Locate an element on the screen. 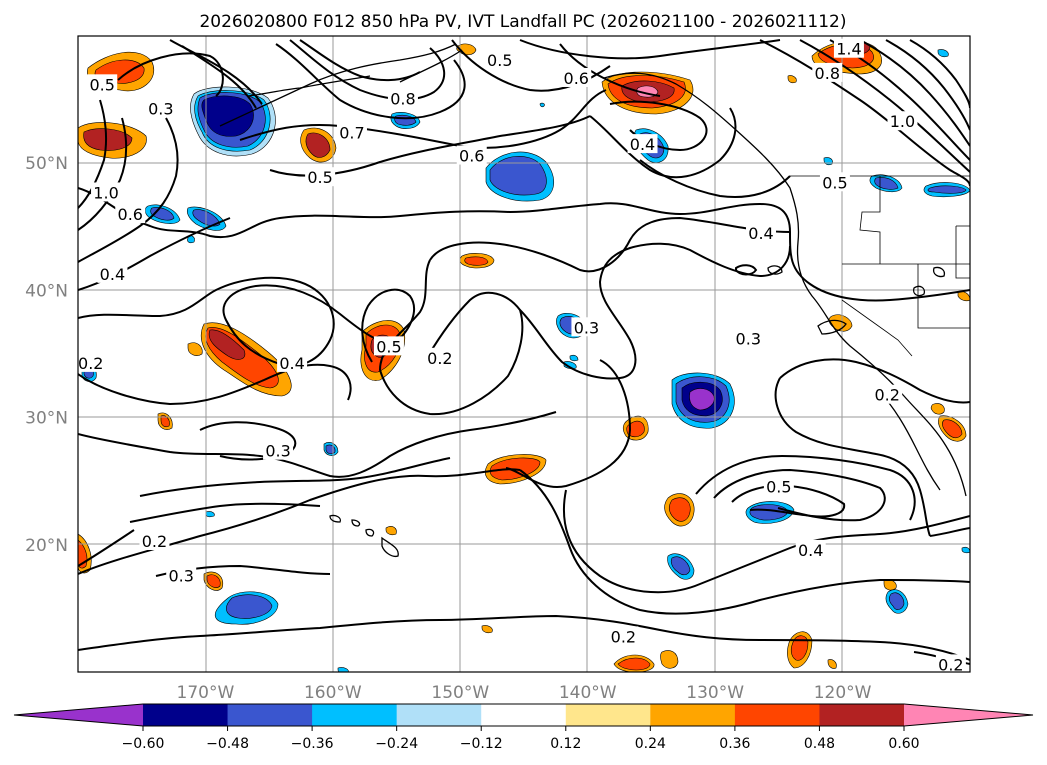  colorbar-extend-high is located at coordinates (968, 715).